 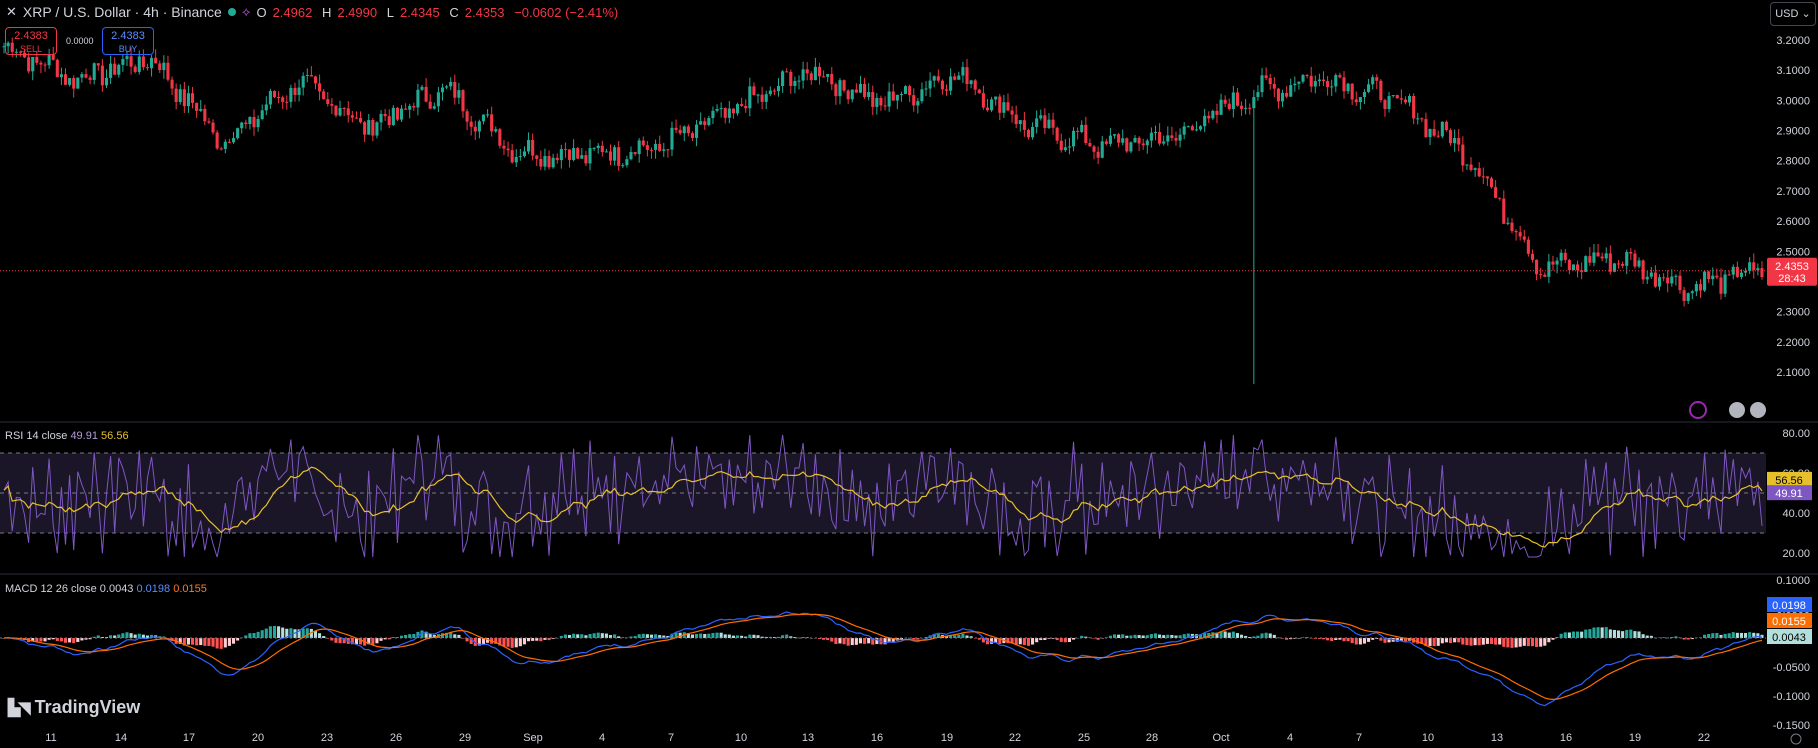 What do you see at coordinates (1635, 738) in the screenshot?
I see `time-tick-label: 19` at bounding box center [1635, 738].